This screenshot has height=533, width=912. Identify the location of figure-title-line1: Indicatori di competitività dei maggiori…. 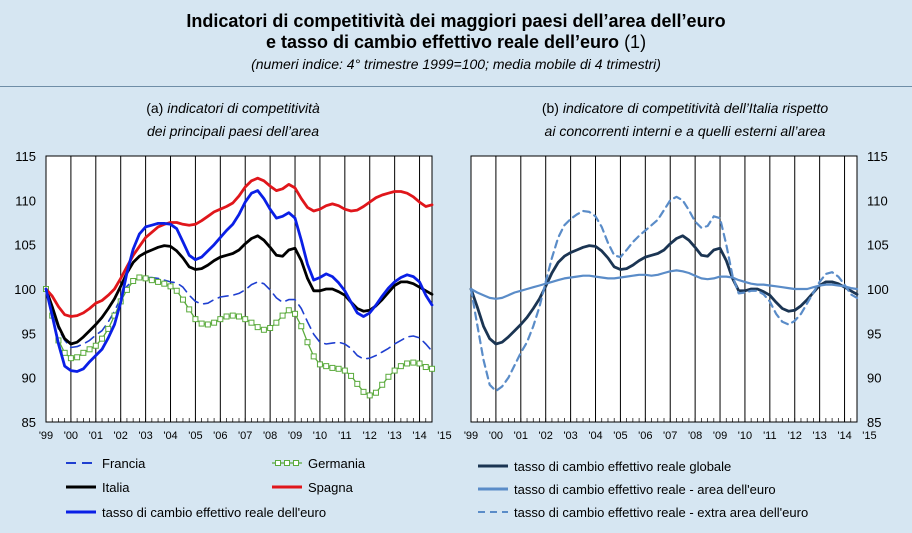
(456, 21).